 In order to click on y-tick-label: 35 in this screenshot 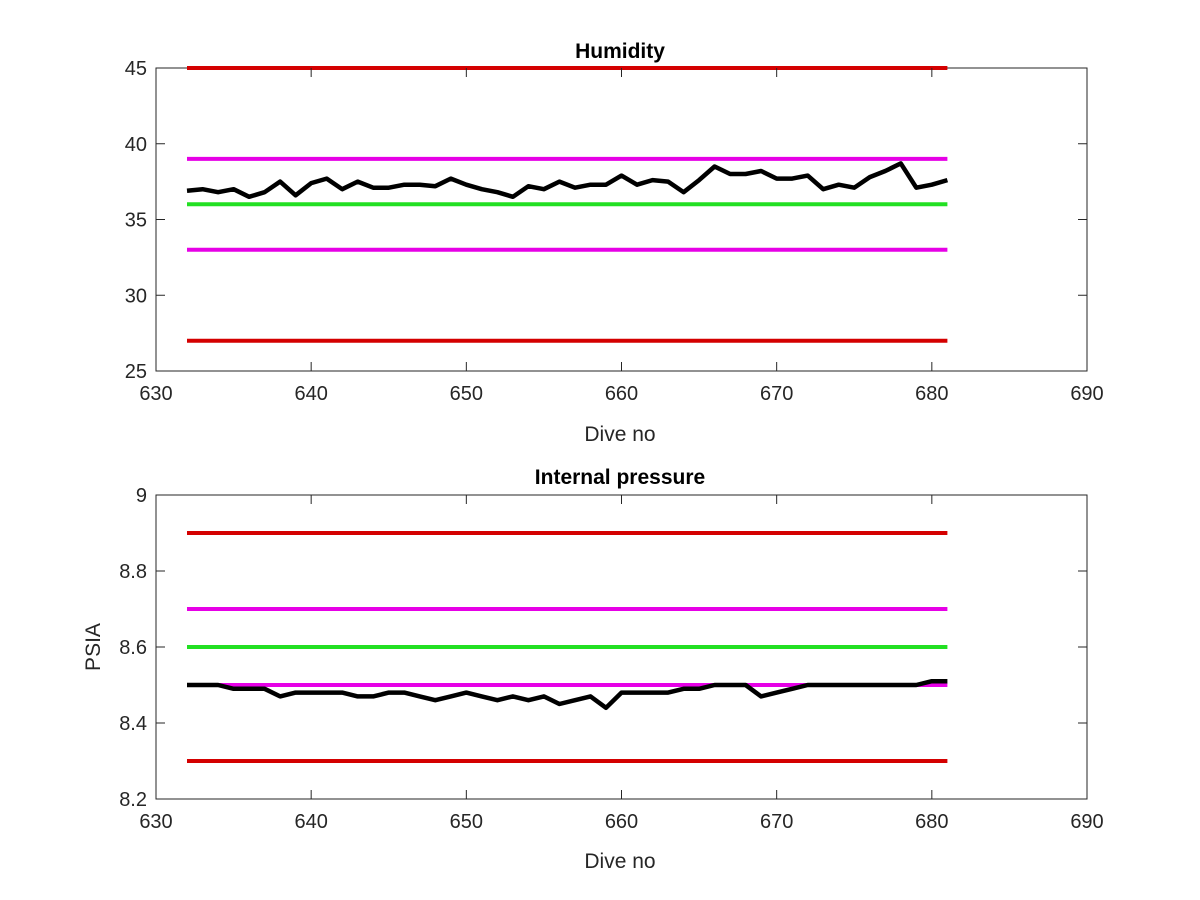, I will do `click(136, 221)`.